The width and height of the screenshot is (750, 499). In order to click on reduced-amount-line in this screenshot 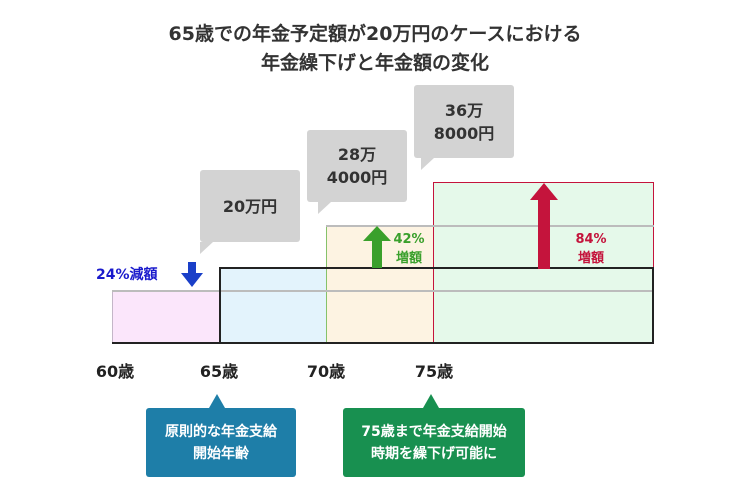, I will do `click(383, 291)`.